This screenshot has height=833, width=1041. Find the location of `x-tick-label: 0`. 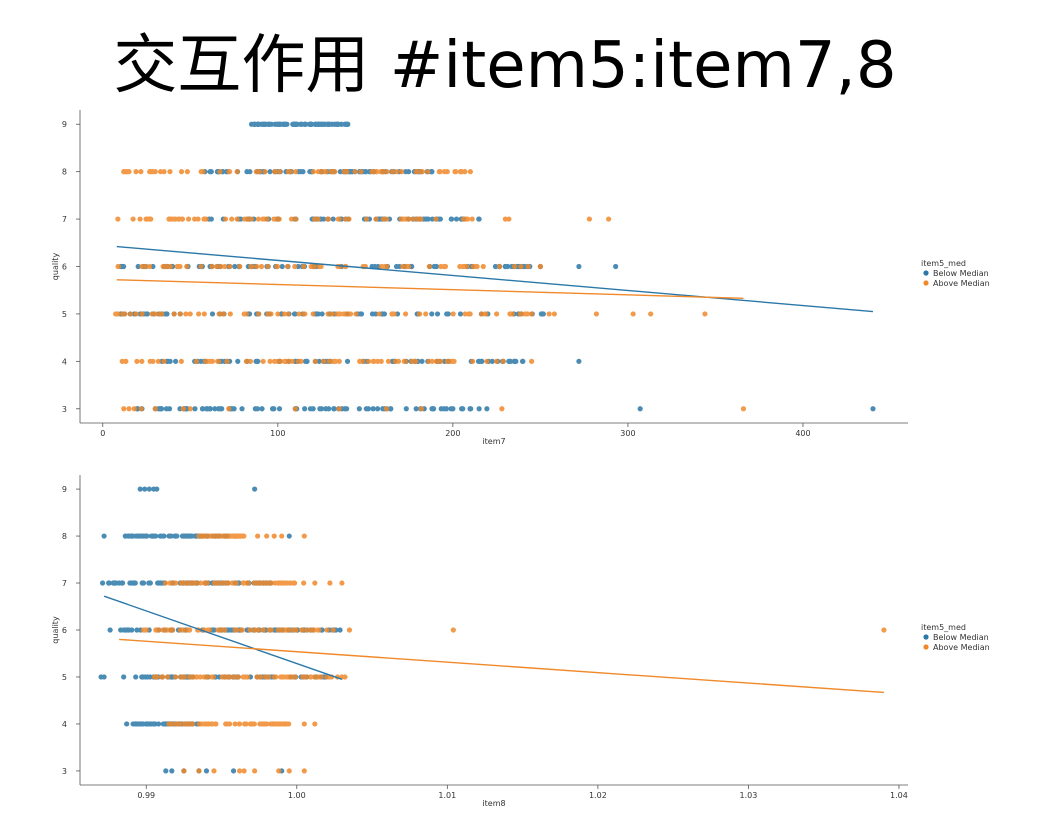

x-tick-label: 0 is located at coordinates (102, 433).